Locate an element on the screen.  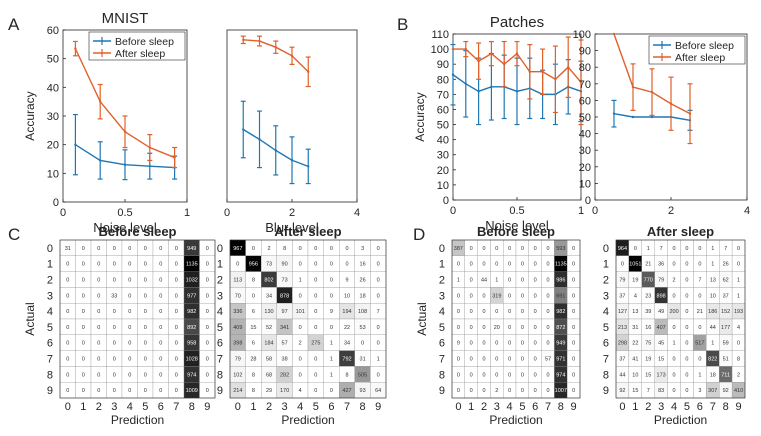
x-axis-label: Prediction is located at coordinates (515, 420).